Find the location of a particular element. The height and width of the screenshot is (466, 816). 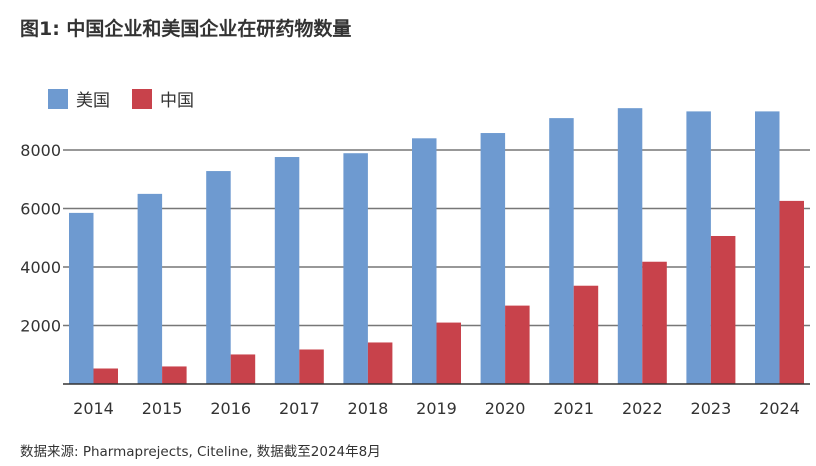

x-tick-label: 2016 is located at coordinates (230, 408).